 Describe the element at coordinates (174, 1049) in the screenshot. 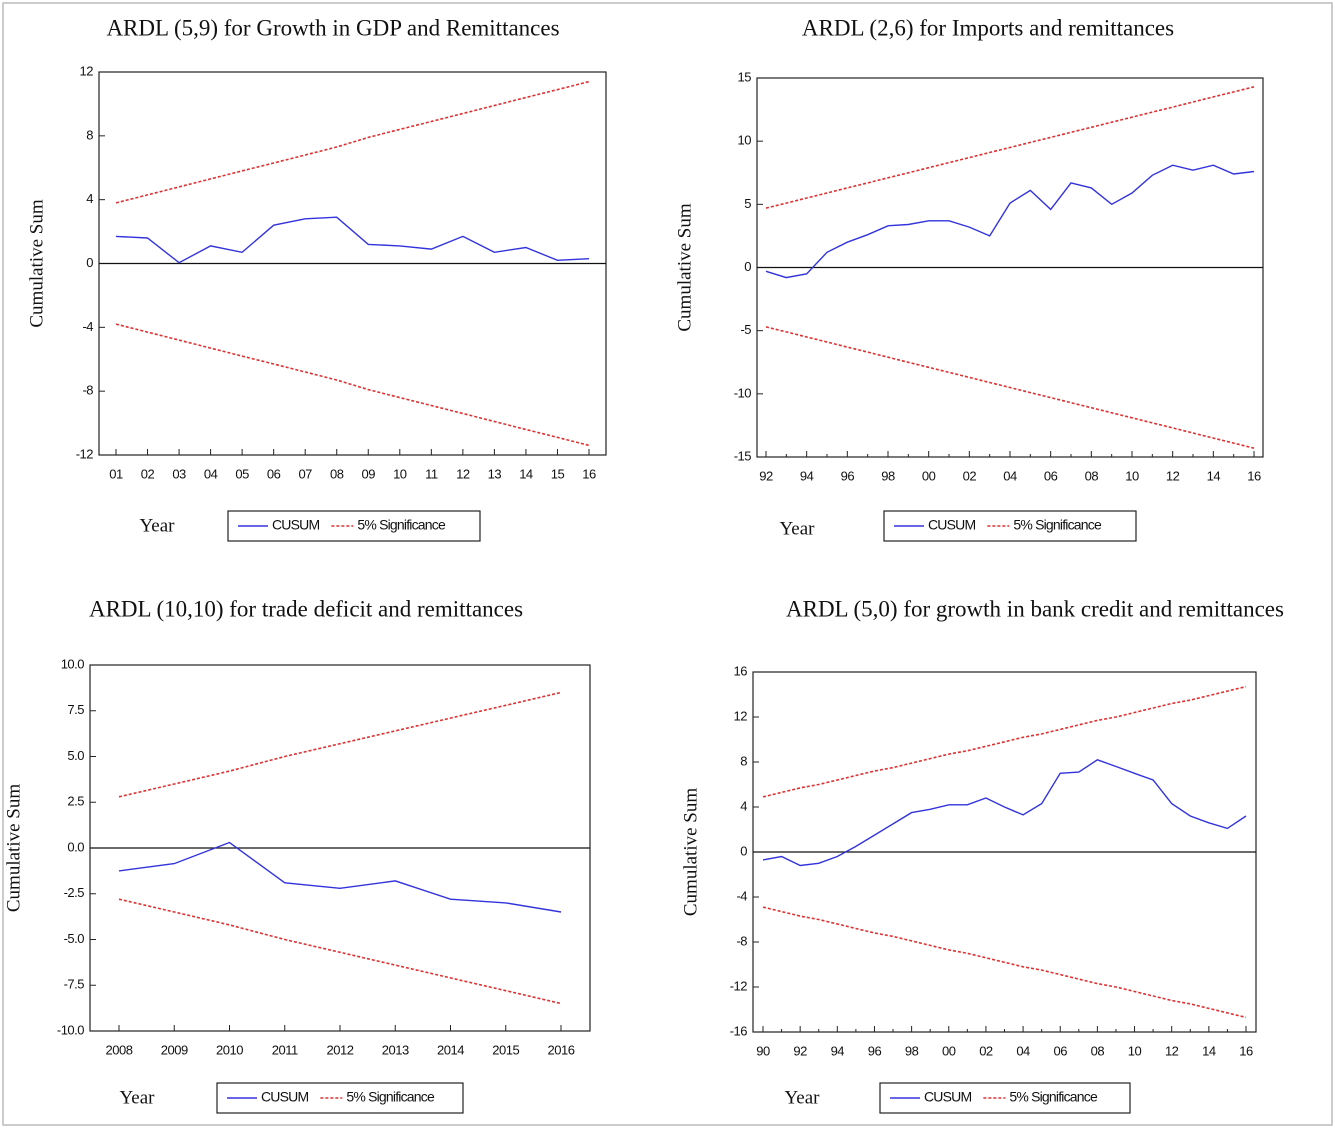

I see `x-tick-label: 2009` at that location.